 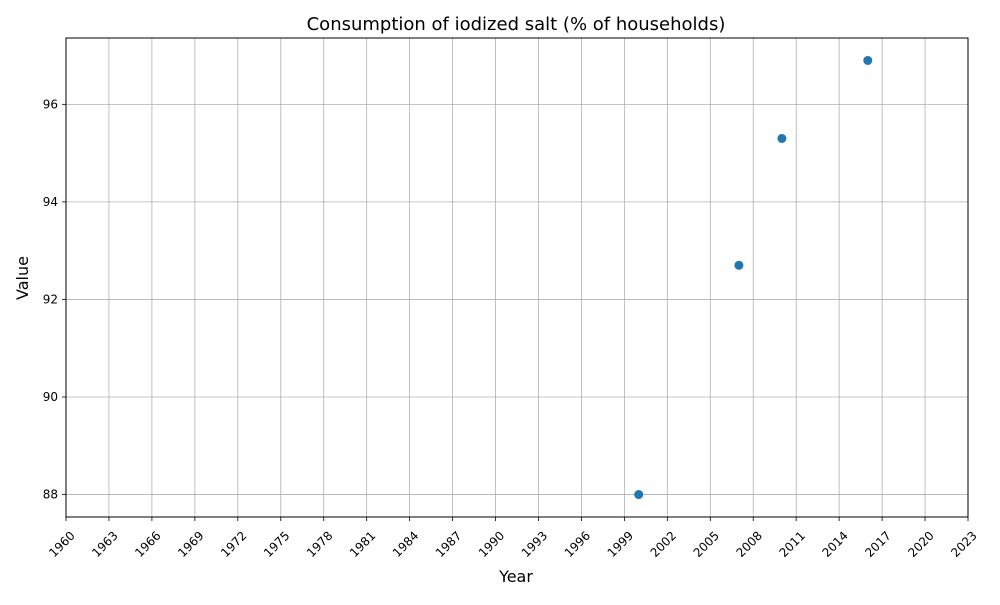 What do you see at coordinates (877, 544) in the screenshot?
I see `x-tick-label: 2017` at bounding box center [877, 544].